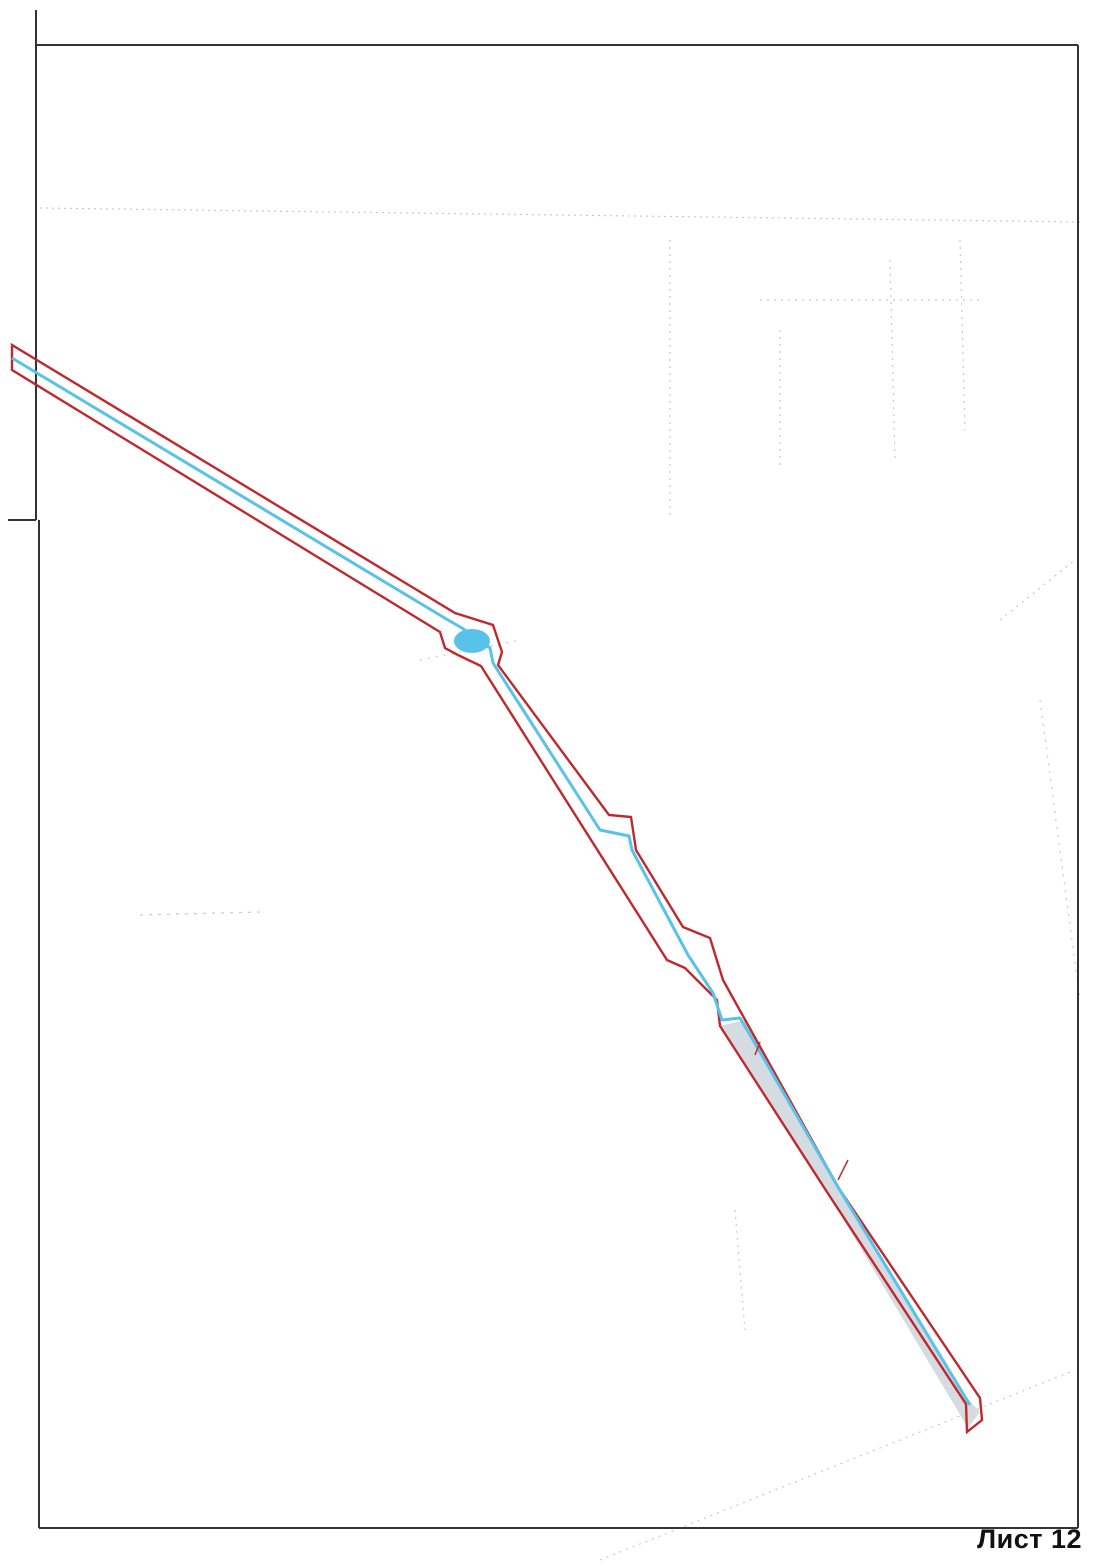 This screenshot has height=1567, width=1096. I want to click on pond, so click(472, 641).